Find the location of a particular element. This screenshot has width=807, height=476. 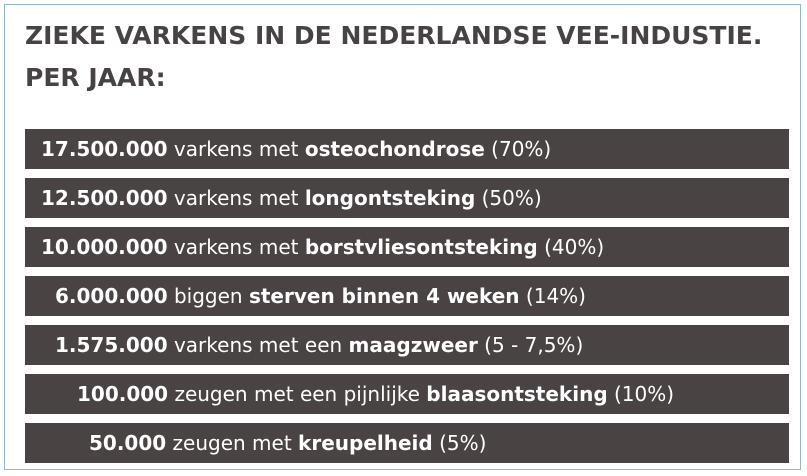

statistic-count: 17.500.000 is located at coordinates (104, 149).